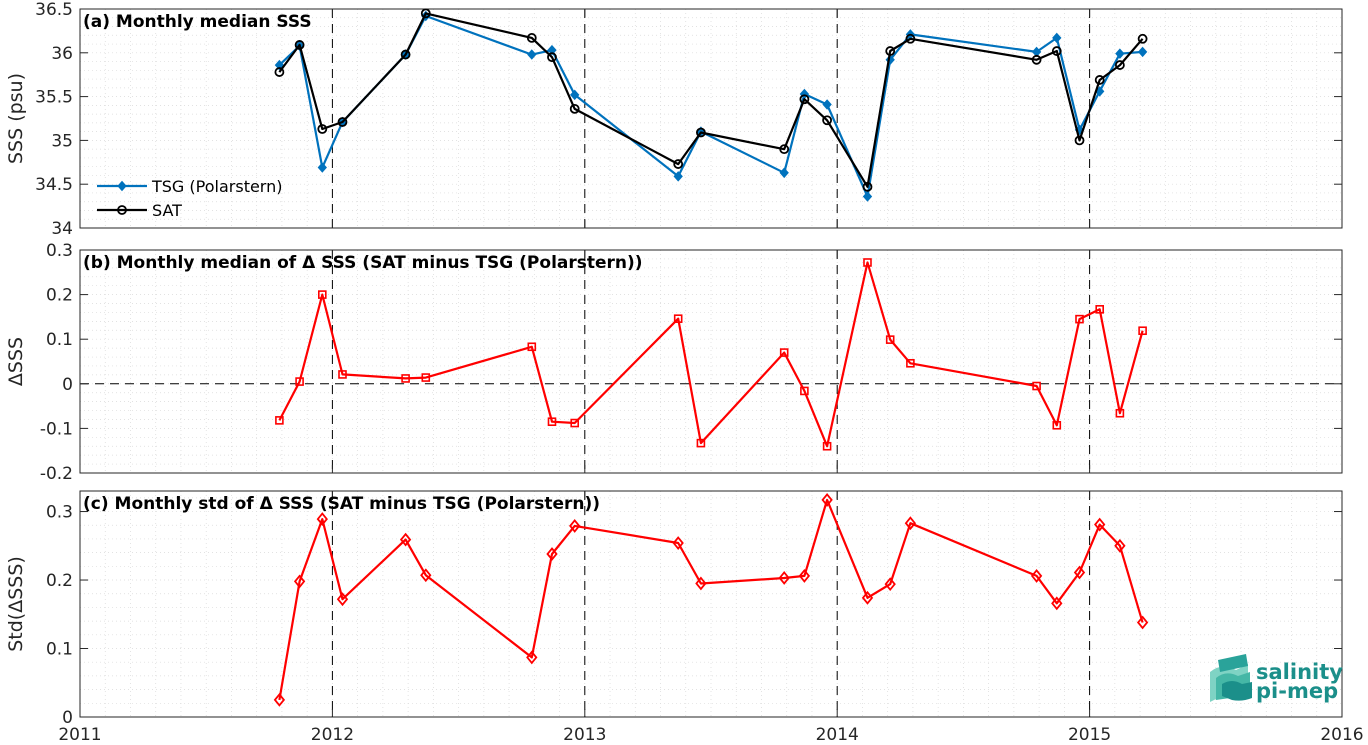 Image resolution: width=1368 pixels, height=745 pixels. Describe the element at coordinates (1341, 735) in the screenshot. I see `x-tick-label: 2016` at that location.